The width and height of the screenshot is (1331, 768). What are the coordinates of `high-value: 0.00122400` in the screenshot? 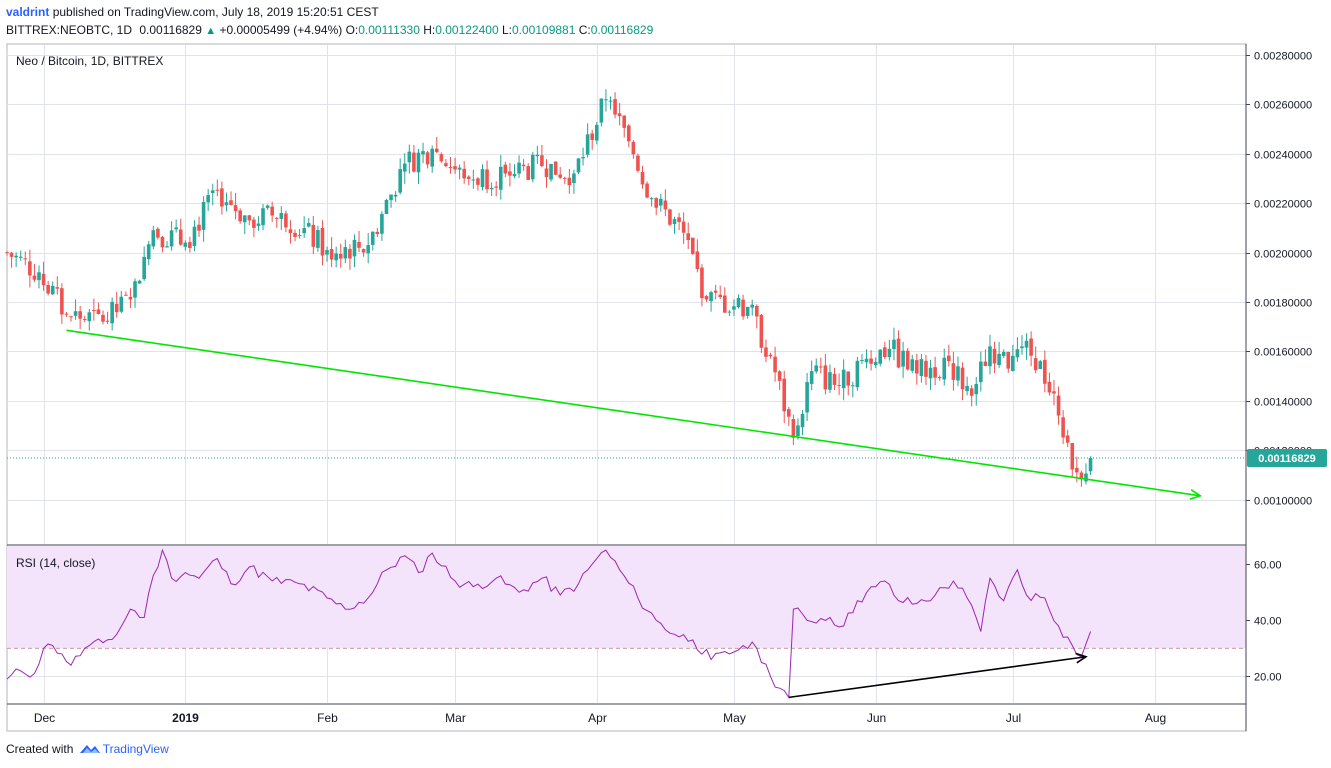 It's located at (467, 30).